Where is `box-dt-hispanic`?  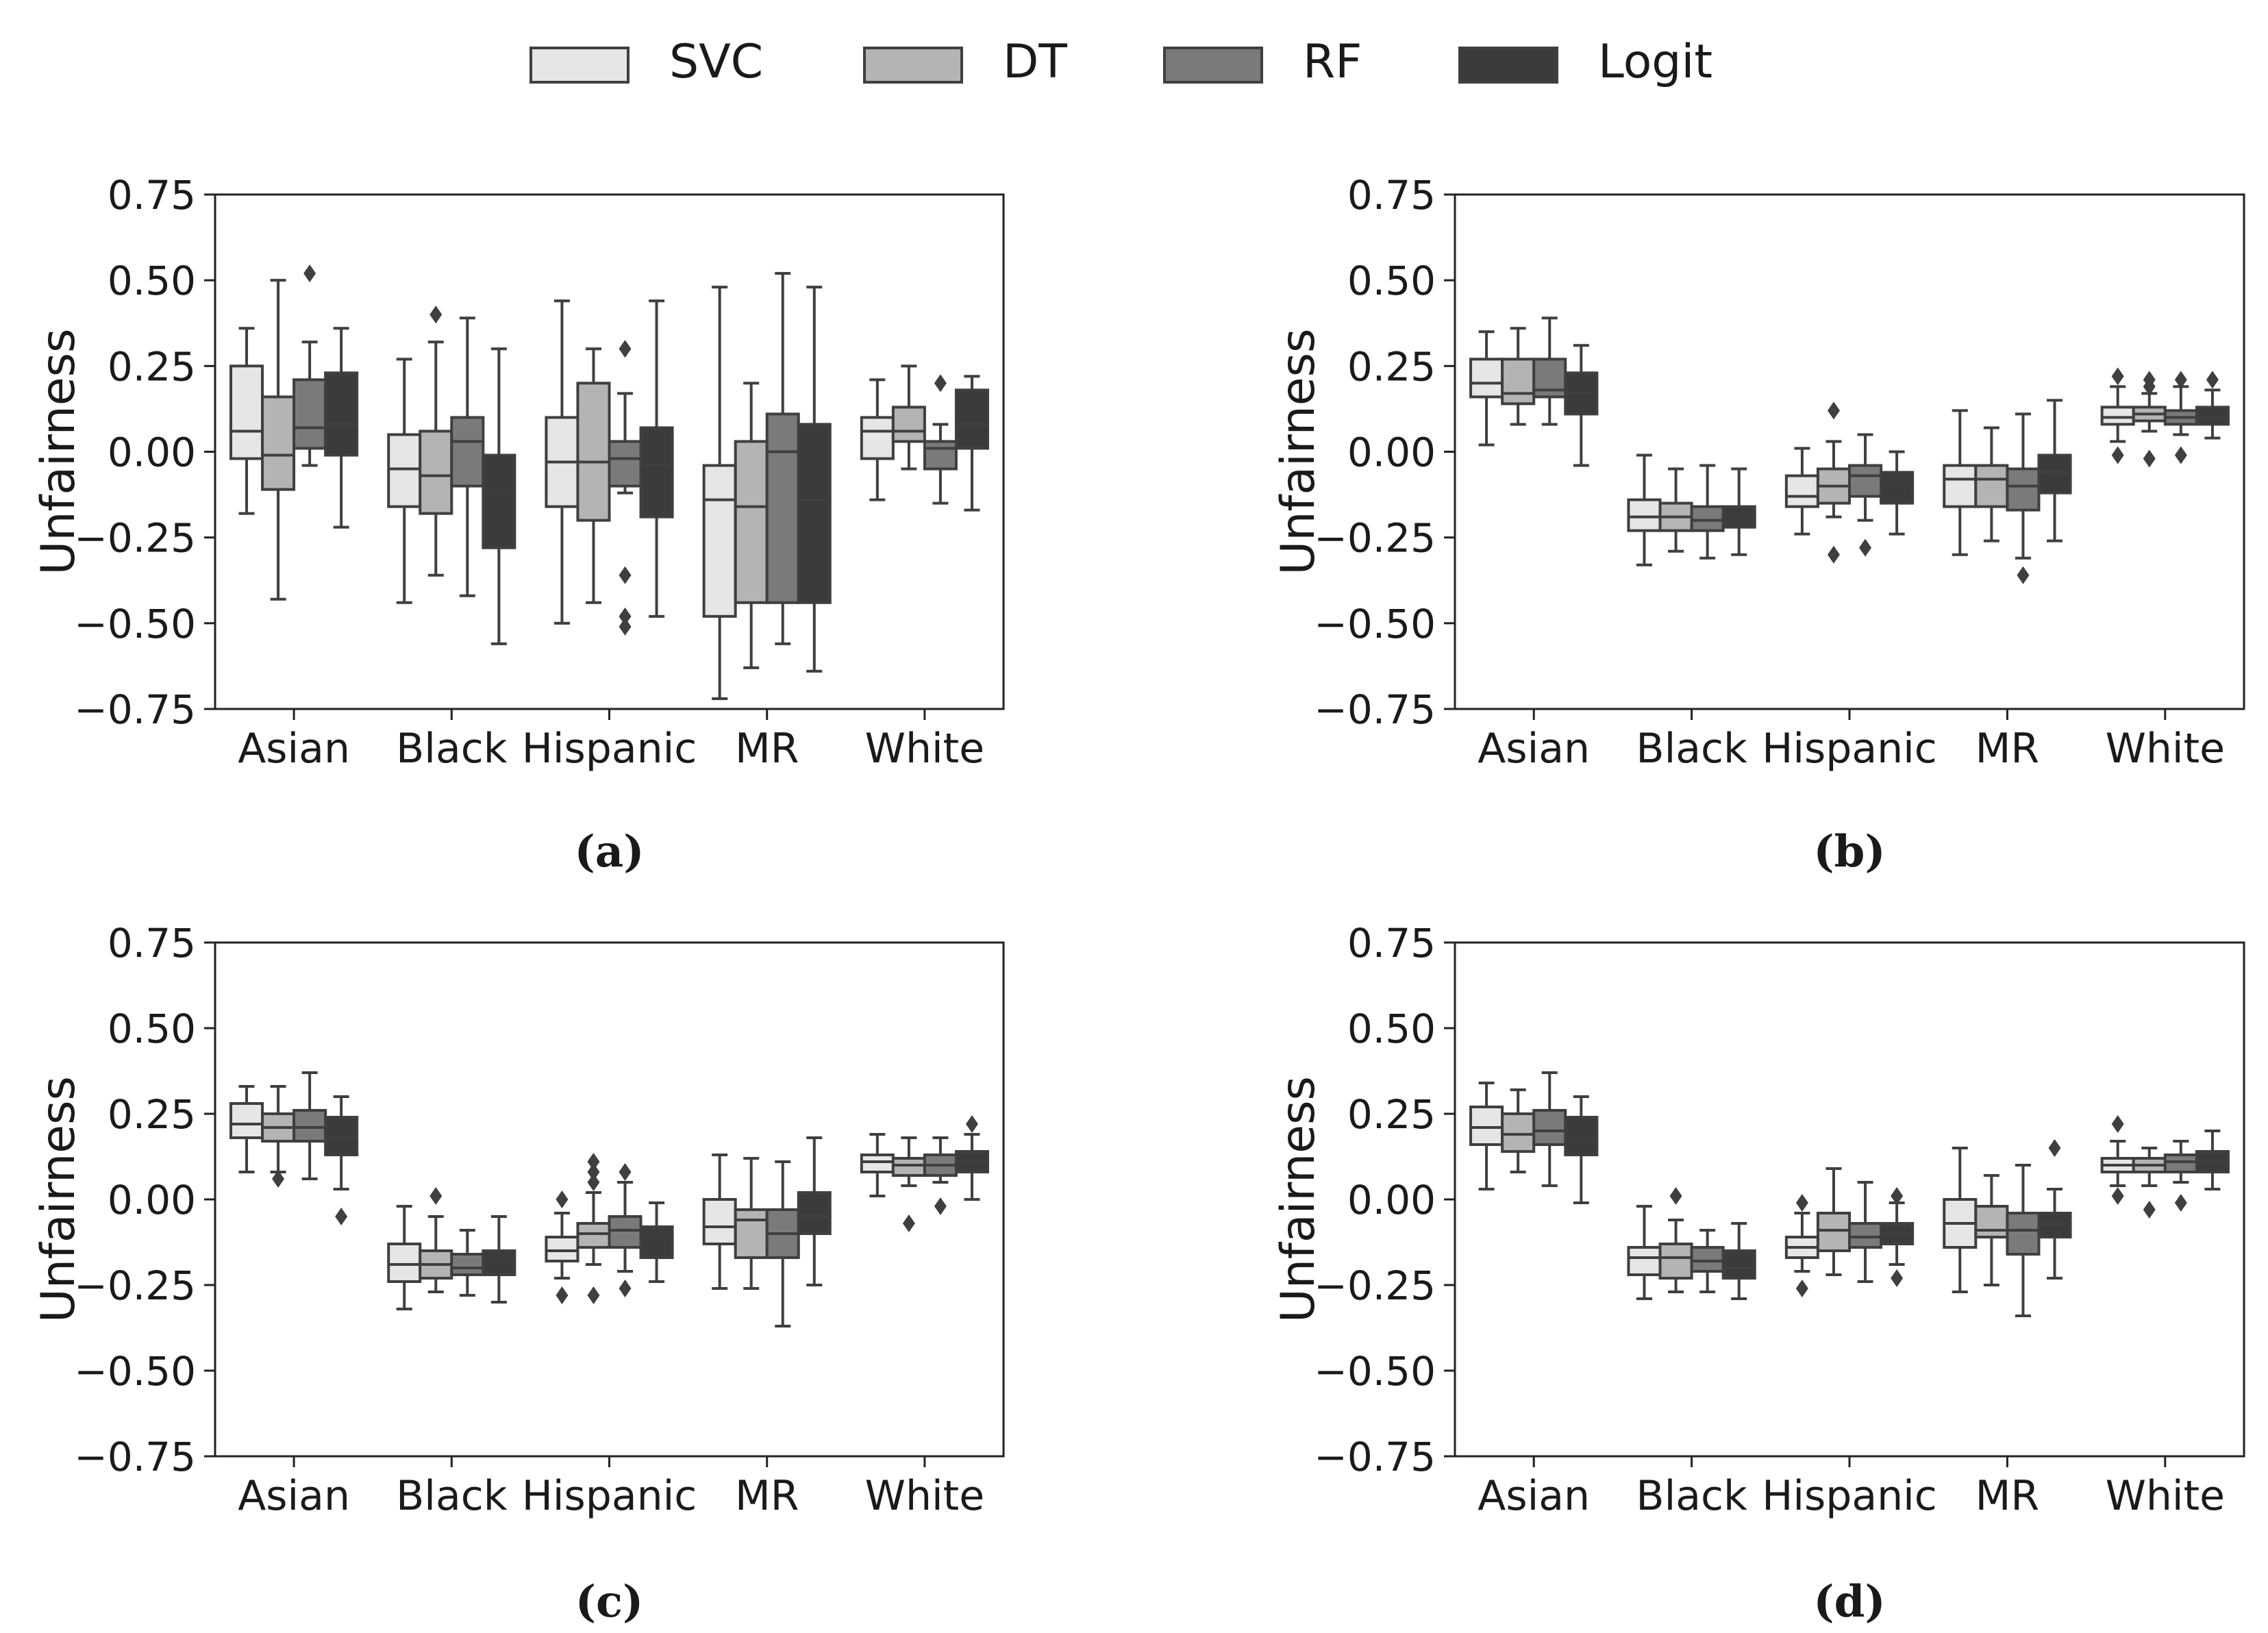 box-dt-hispanic is located at coordinates (1833, 482).